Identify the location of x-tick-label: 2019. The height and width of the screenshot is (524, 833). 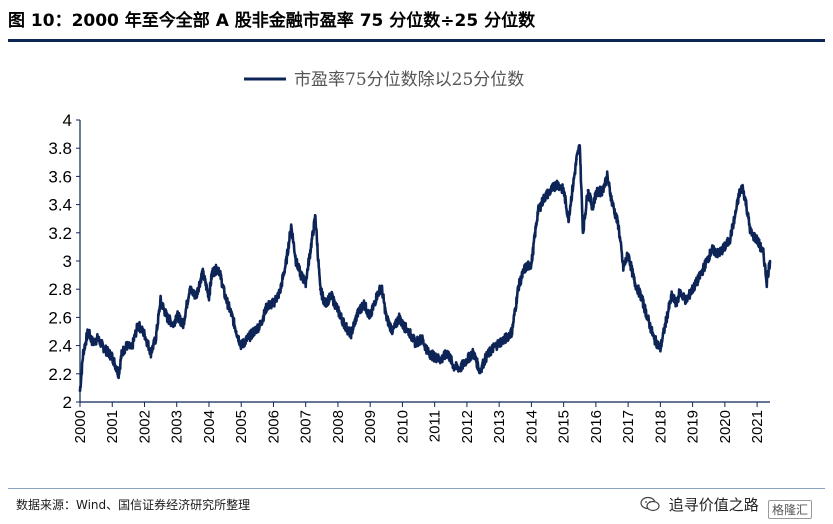
(693, 426).